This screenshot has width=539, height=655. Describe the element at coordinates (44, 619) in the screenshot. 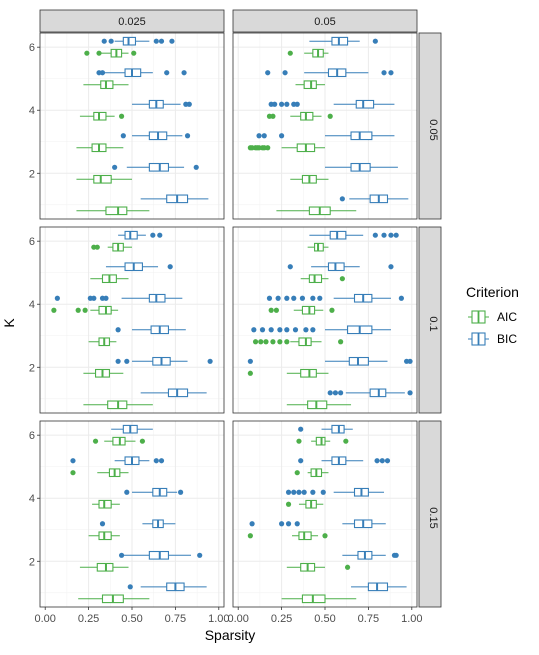

I see `x-tick-label: 0.00` at that location.